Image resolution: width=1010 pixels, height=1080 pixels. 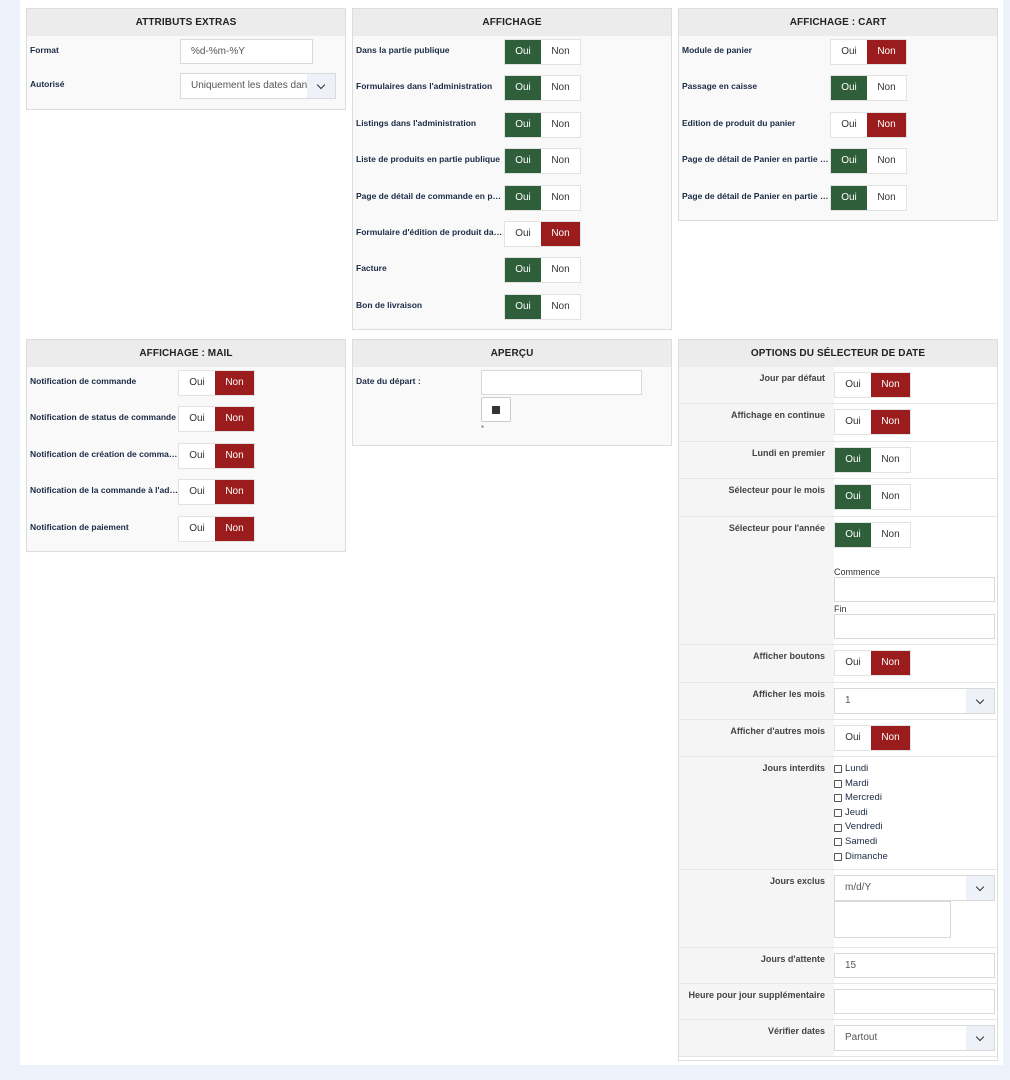 What do you see at coordinates (914, 966) in the screenshot?
I see `jours-attente-input: 15` at bounding box center [914, 966].